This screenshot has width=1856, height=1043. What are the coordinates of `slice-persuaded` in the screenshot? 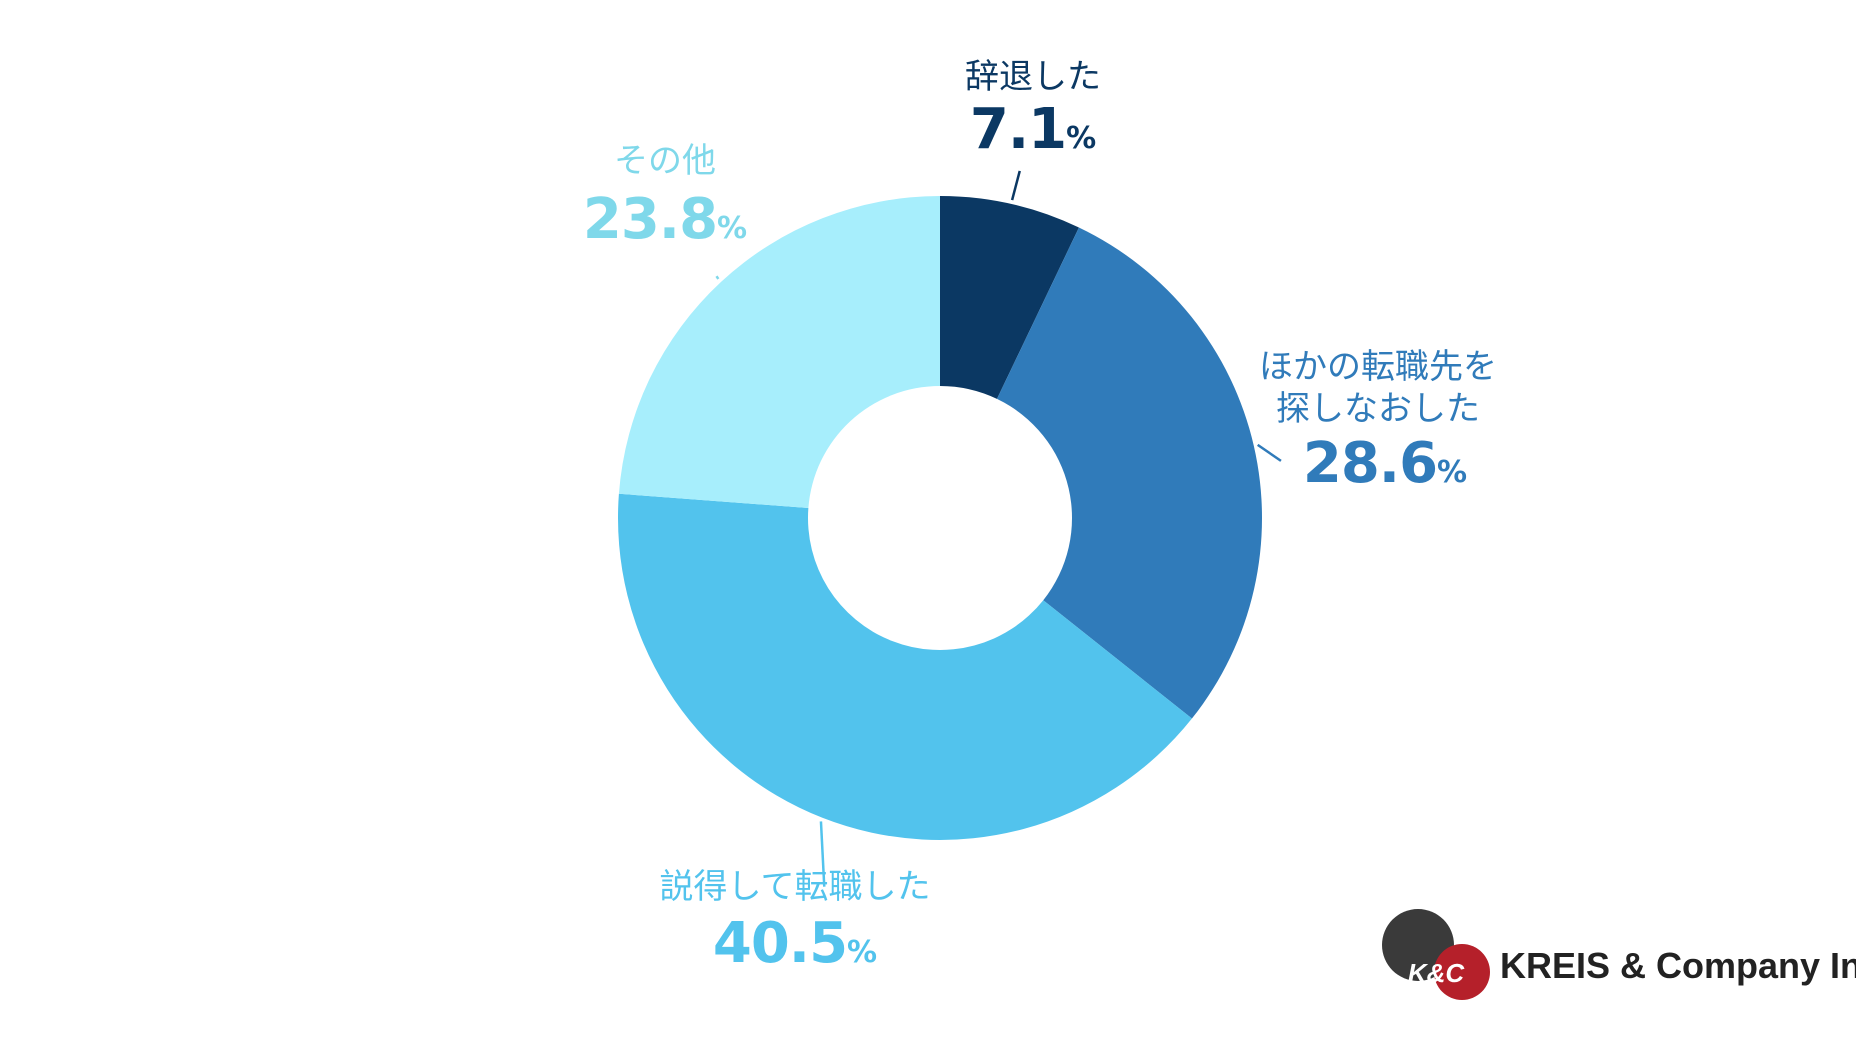 It's located at (905, 666).